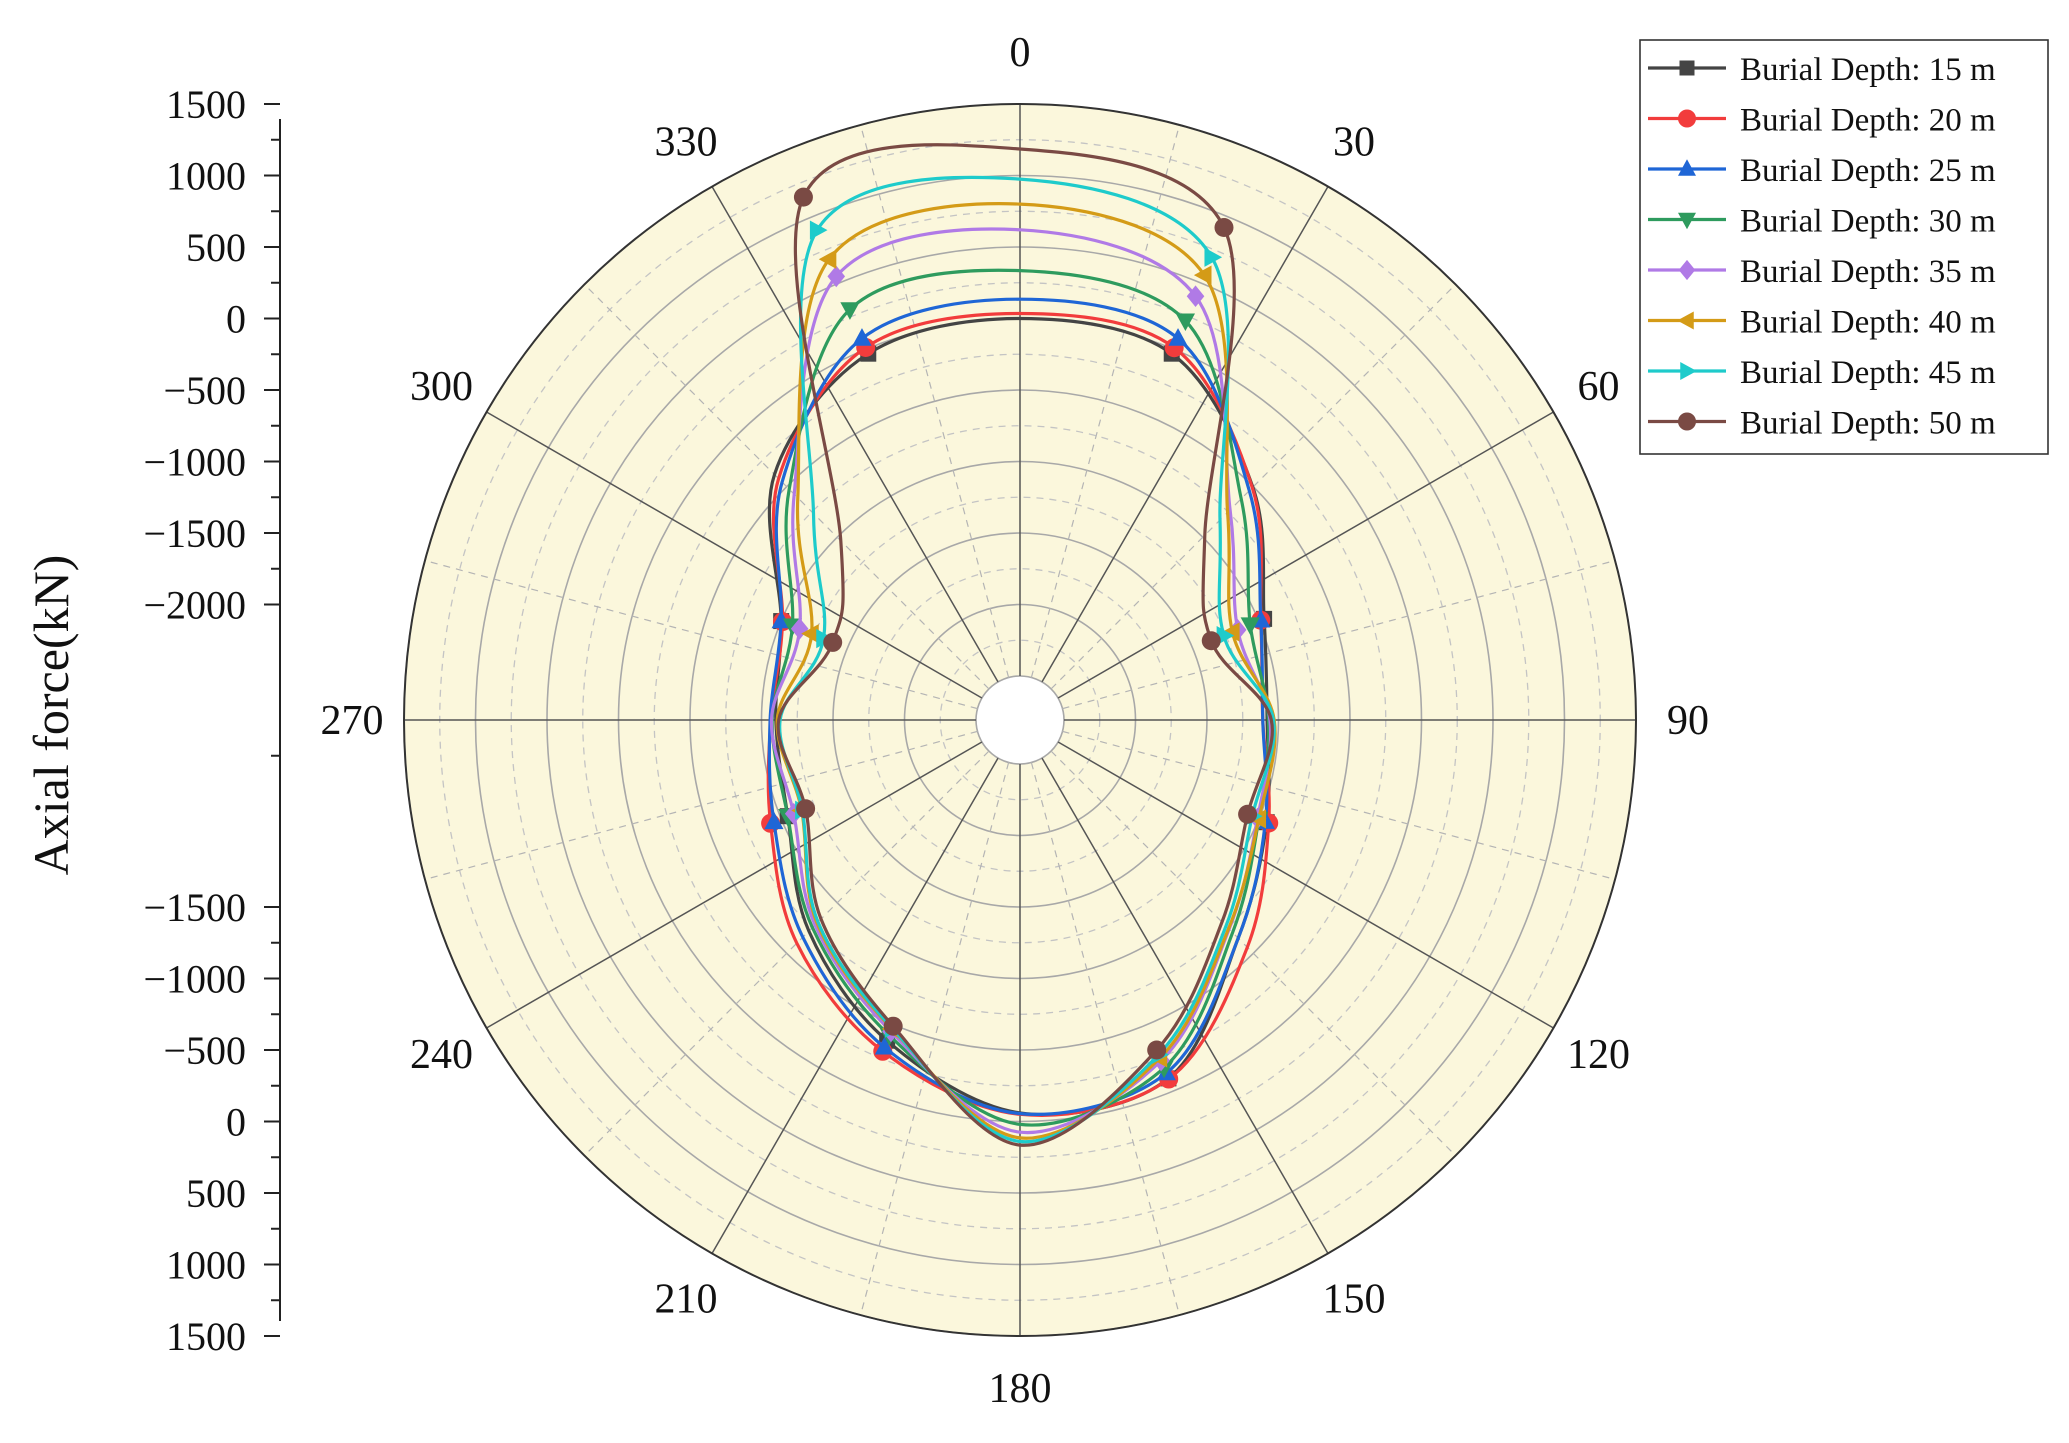 The height and width of the screenshot is (1443, 2069). Describe the element at coordinates (441, 1055) in the screenshot. I see `angle-tick-label: 240` at that location.